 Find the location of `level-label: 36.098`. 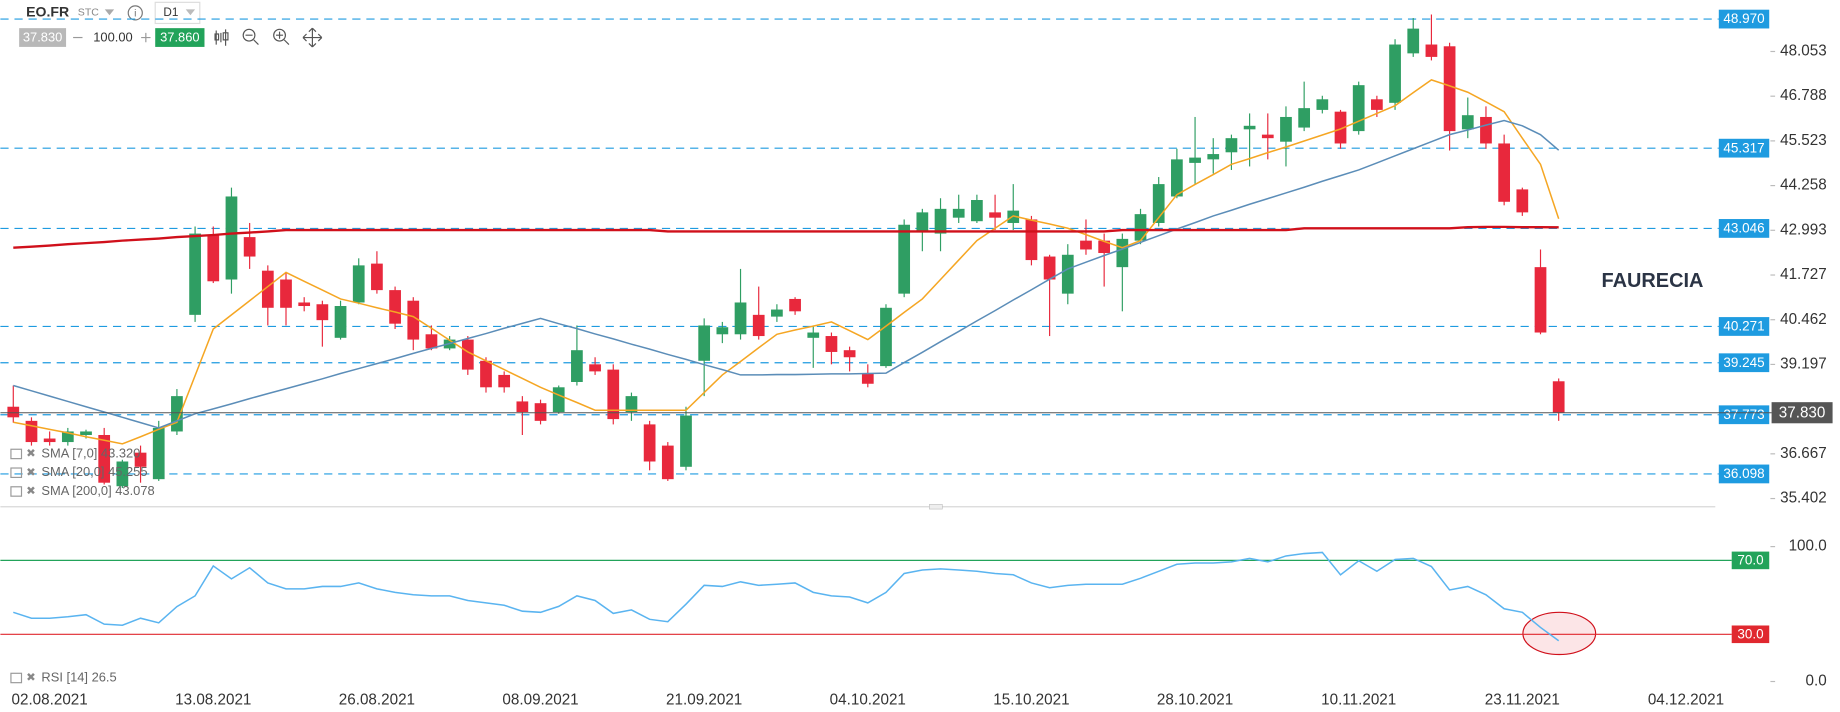

level-label: 36.098 is located at coordinates (1743, 473).